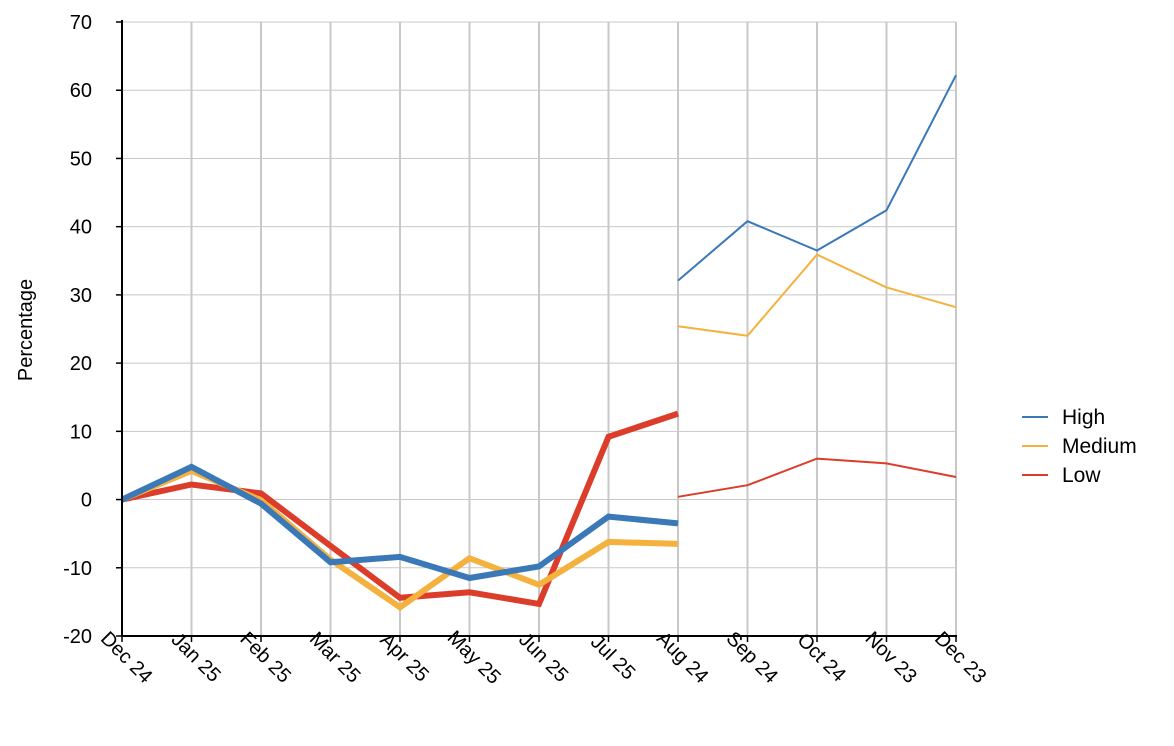 The width and height of the screenshot is (1174, 746). Describe the element at coordinates (1081, 475) in the screenshot. I see `legend-label-2: Low` at that location.